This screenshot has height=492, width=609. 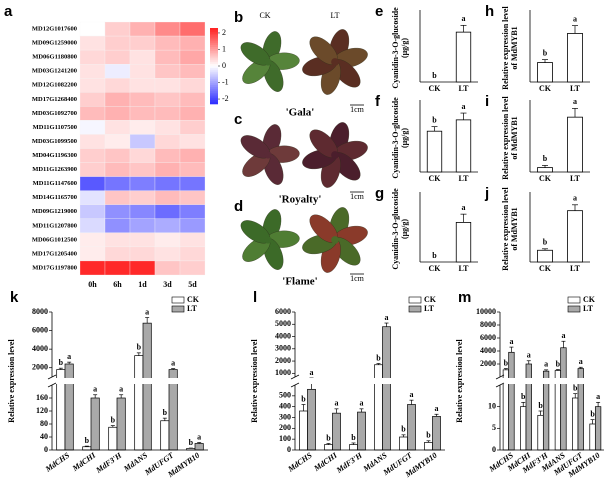 I want to click on panel-label: k, so click(x=14, y=297).